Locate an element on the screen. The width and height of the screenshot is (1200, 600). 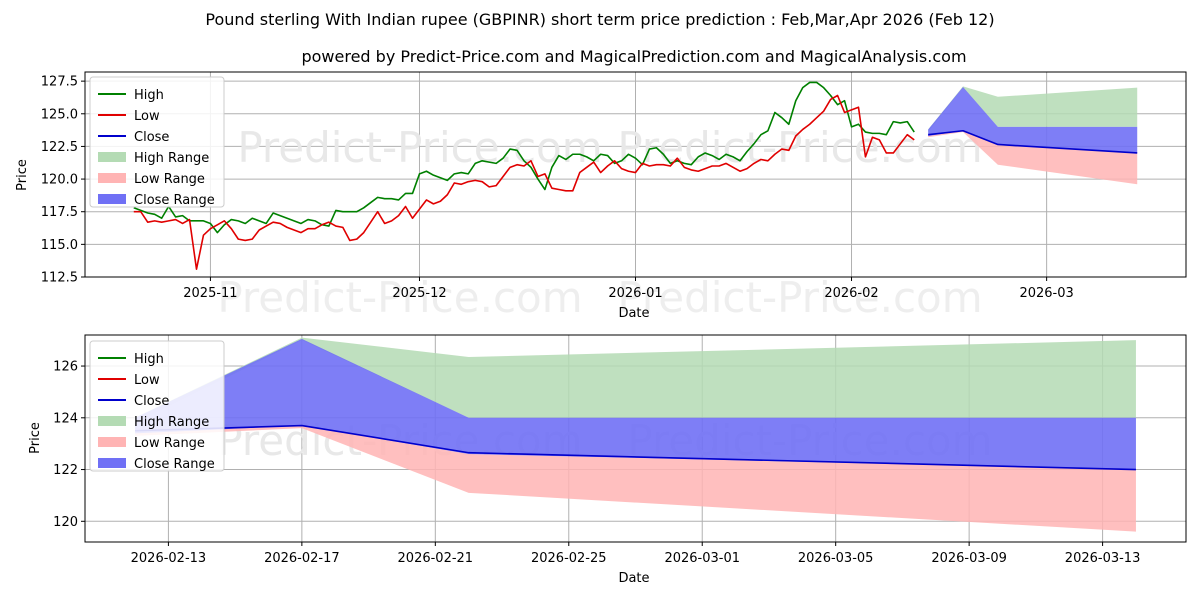
bottom-xtick-label: 2026-03-09 is located at coordinates (969, 558).